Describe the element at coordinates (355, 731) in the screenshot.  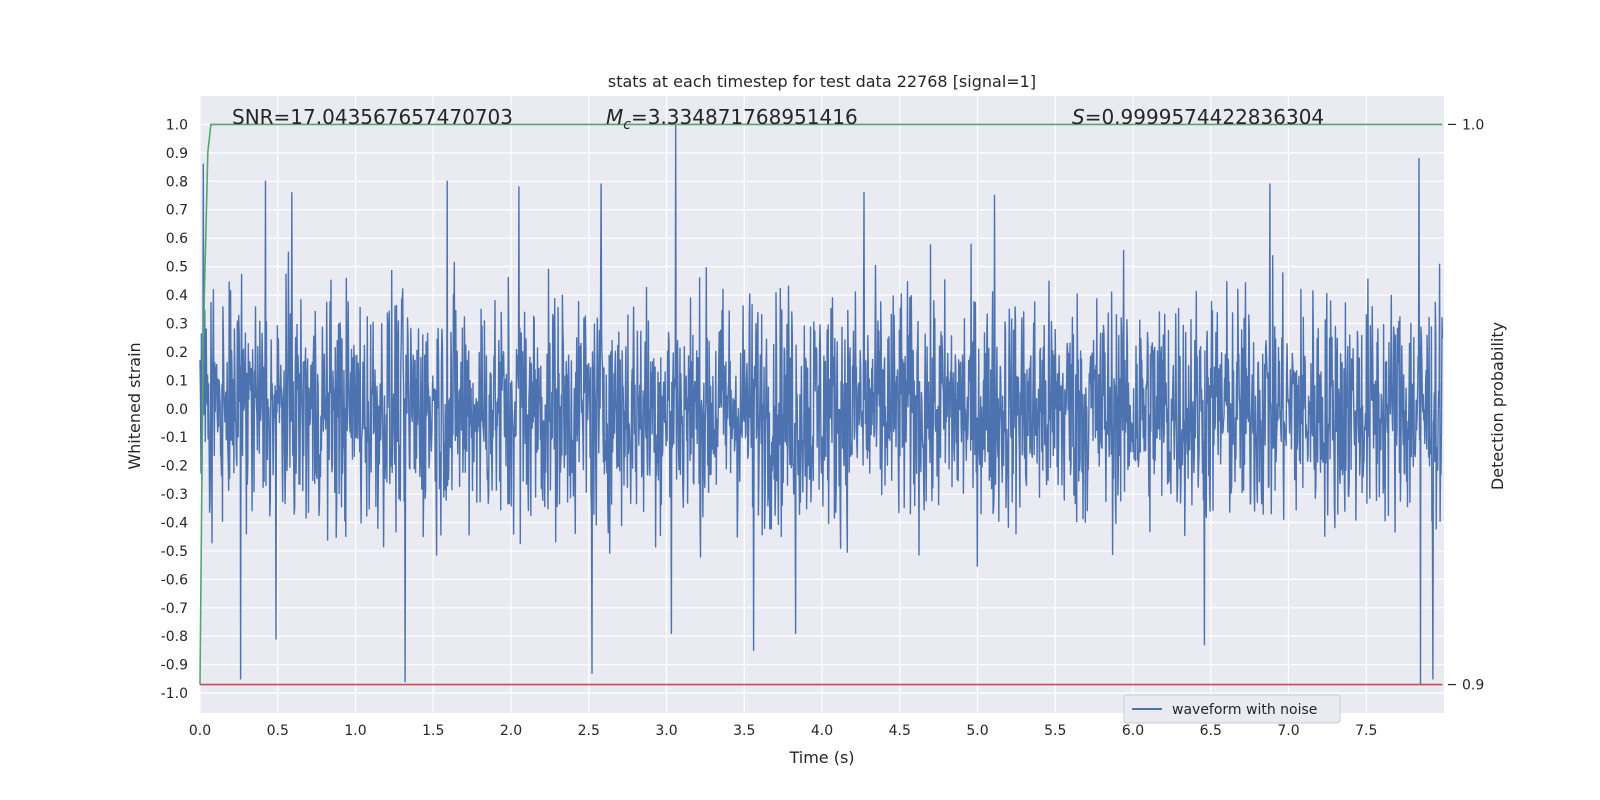
I see `x-tick-label: 1.0` at that location.